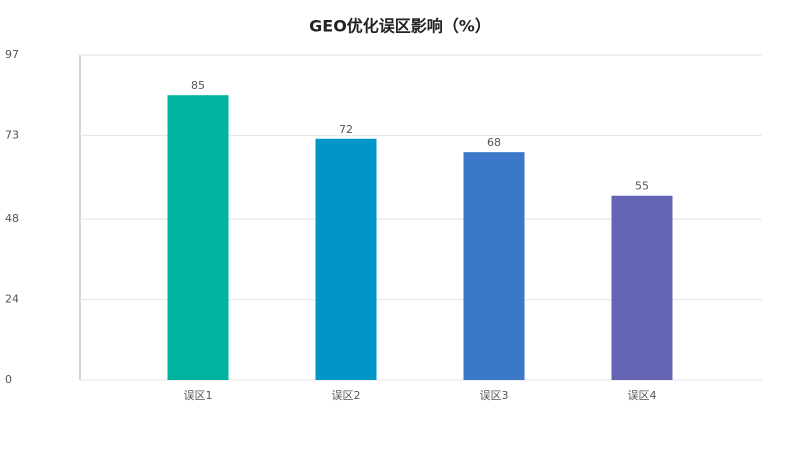 The height and width of the screenshot is (450, 800). I want to click on y-tick-label: 97, so click(12, 54).